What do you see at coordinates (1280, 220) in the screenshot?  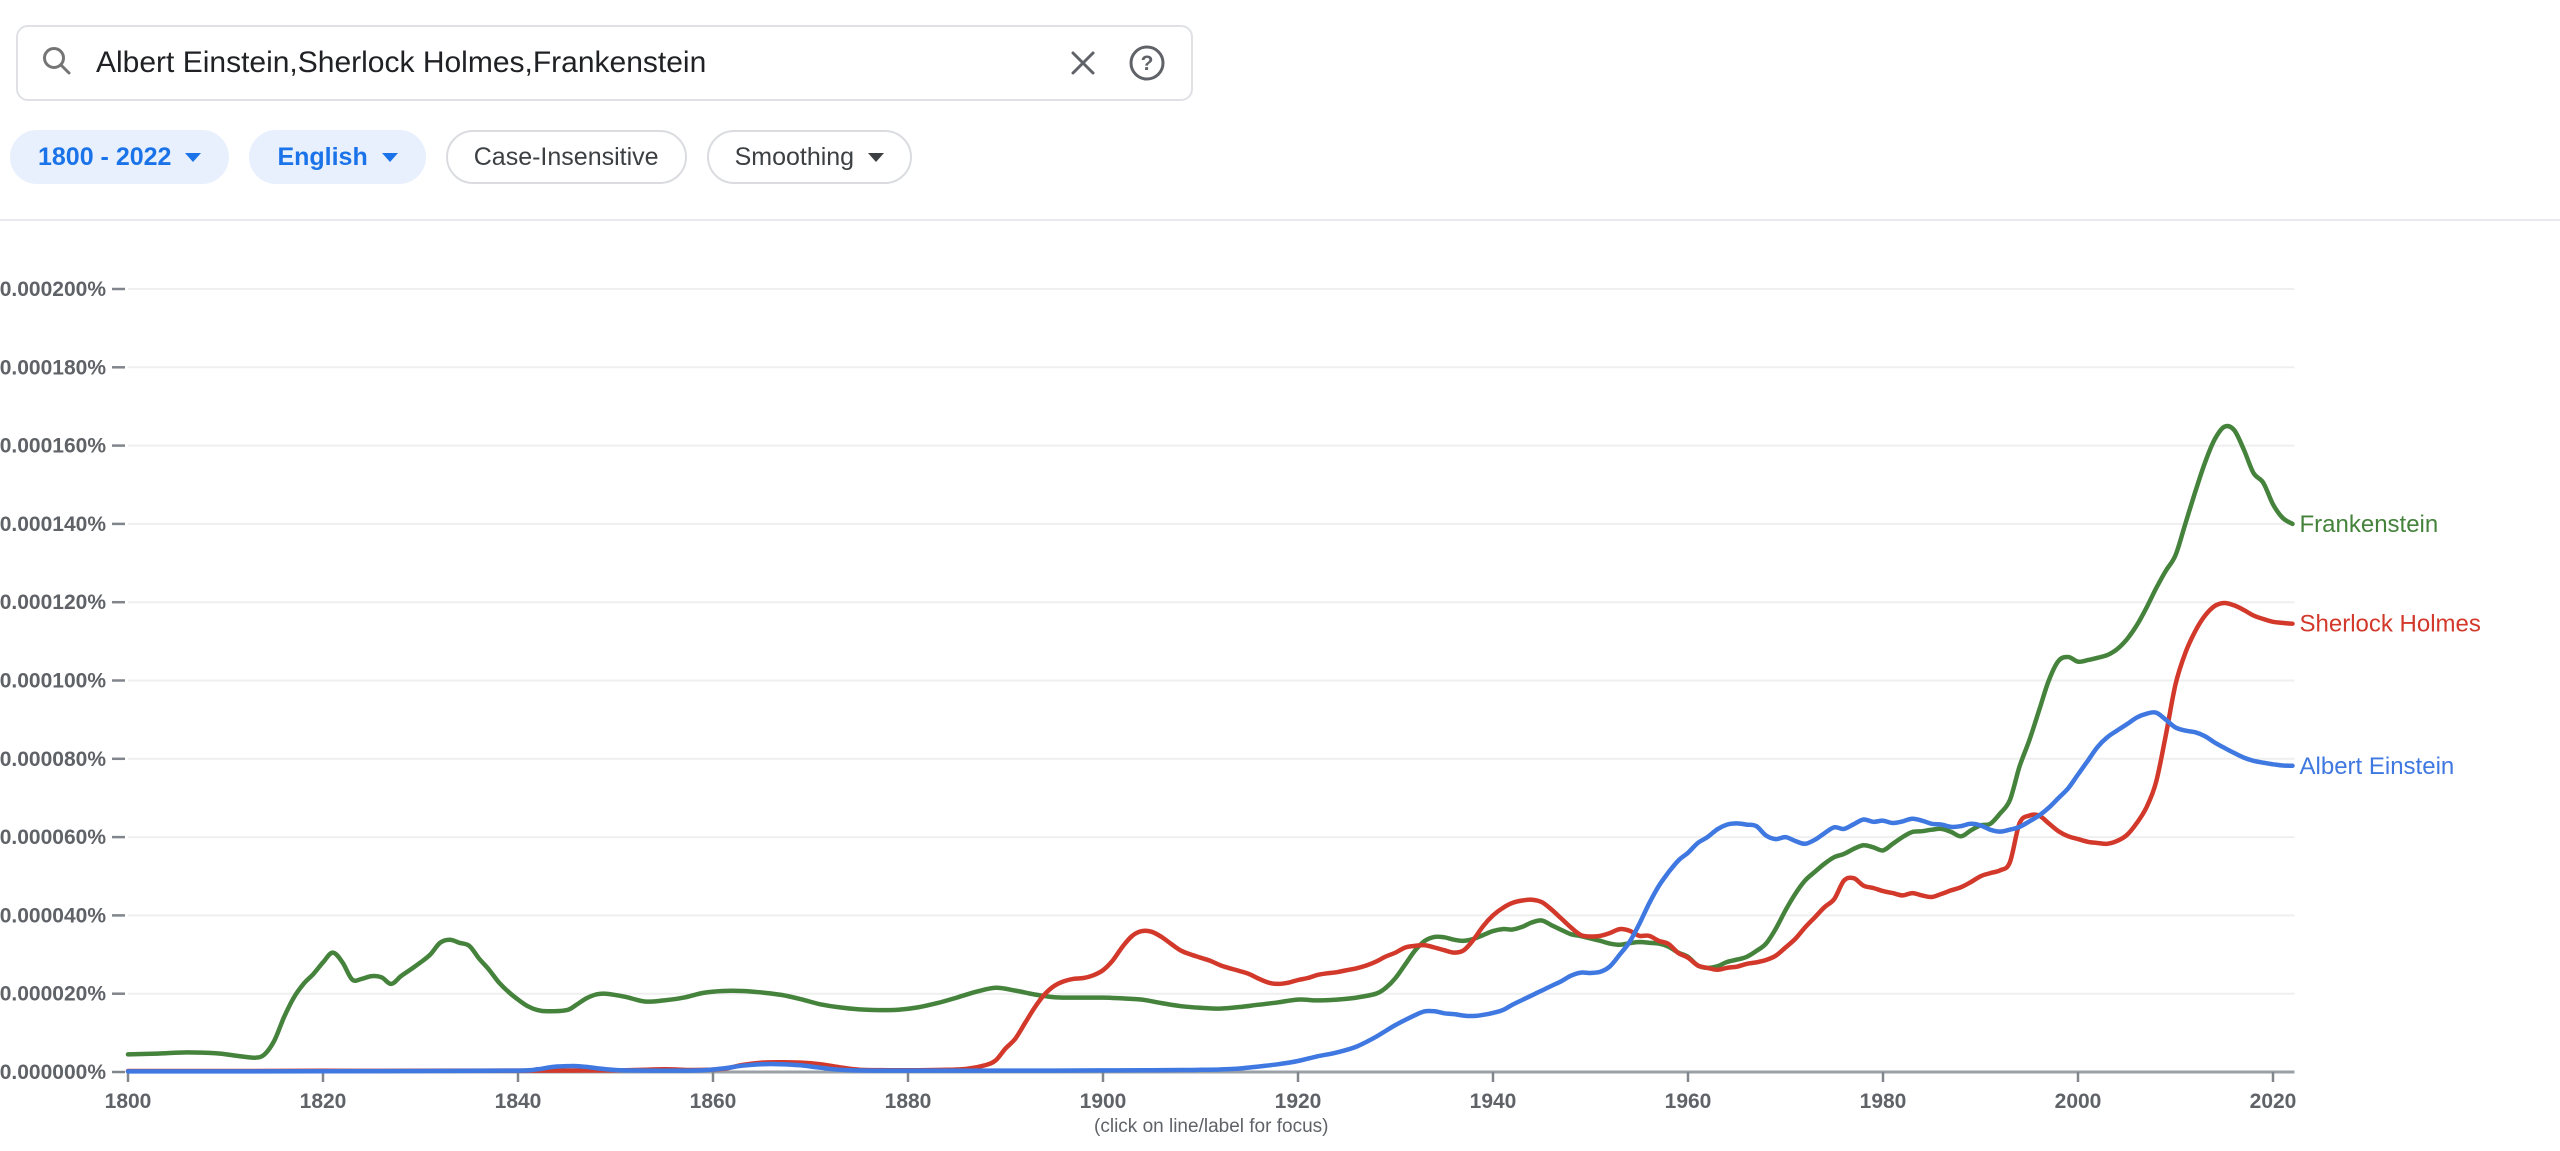 I see `header-divider` at bounding box center [1280, 220].